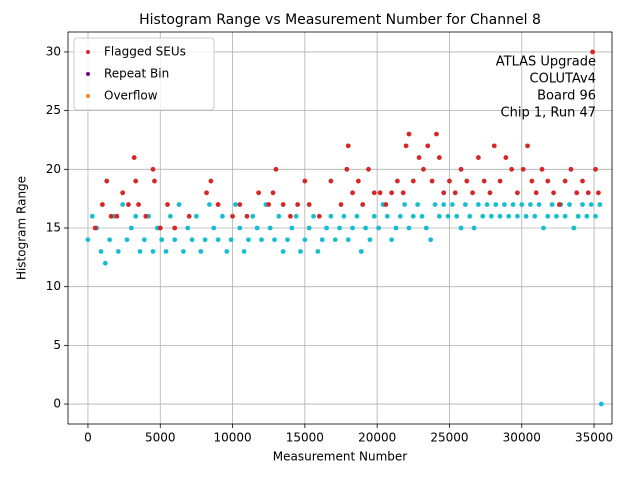 The width and height of the screenshot is (640, 480). I want to click on y-tick-label: 15, so click(53, 228).